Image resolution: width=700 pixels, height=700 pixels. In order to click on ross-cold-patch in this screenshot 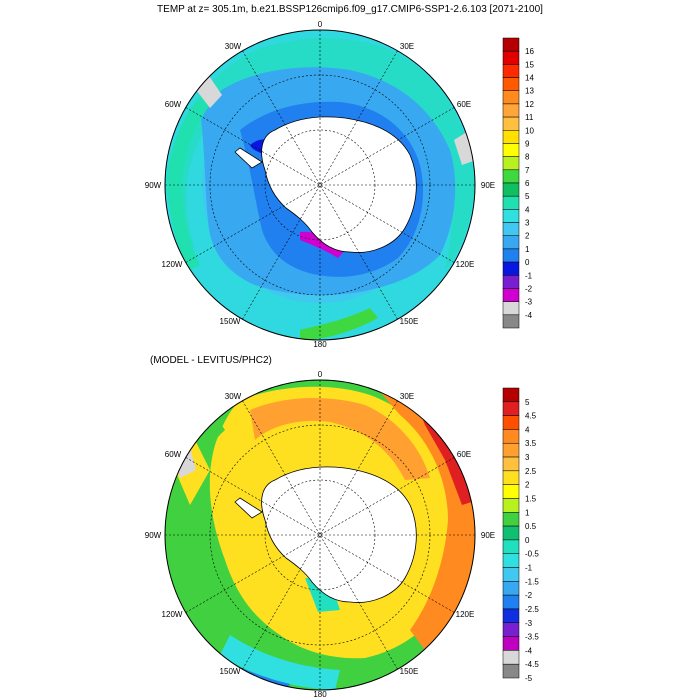, I will do `click(322, 244)`.